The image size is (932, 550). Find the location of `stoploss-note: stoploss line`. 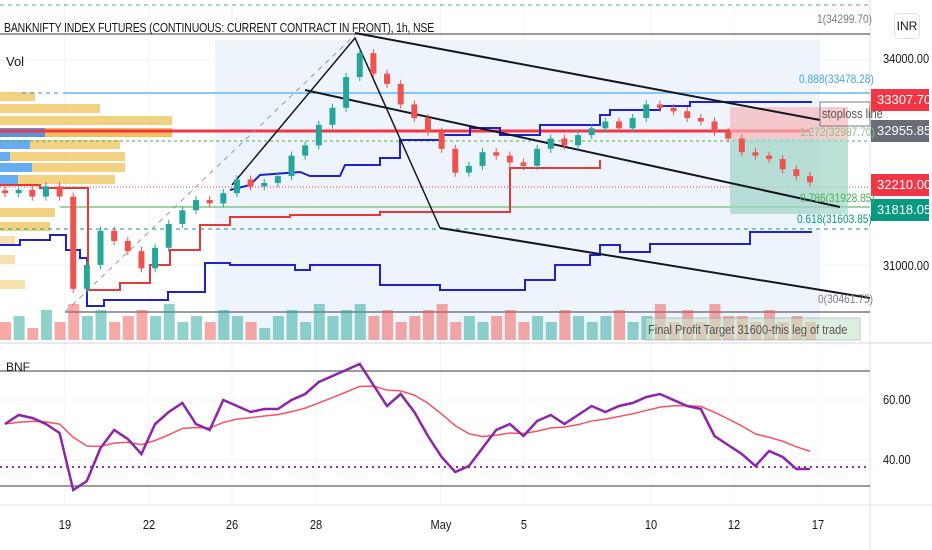

stoploss-note: stoploss line is located at coordinates (852, 113).